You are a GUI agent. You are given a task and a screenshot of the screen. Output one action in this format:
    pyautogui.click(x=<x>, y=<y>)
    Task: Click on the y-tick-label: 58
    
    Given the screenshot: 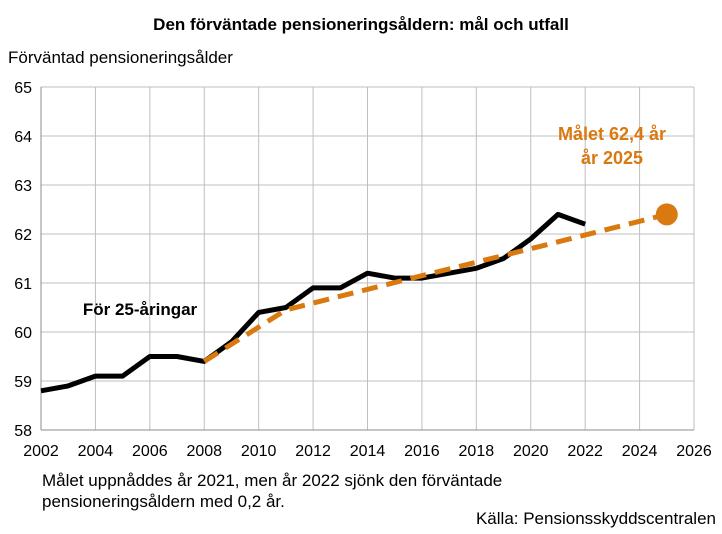 What is the action you would take?
    pyautogui.click(x=23, y=431)
    